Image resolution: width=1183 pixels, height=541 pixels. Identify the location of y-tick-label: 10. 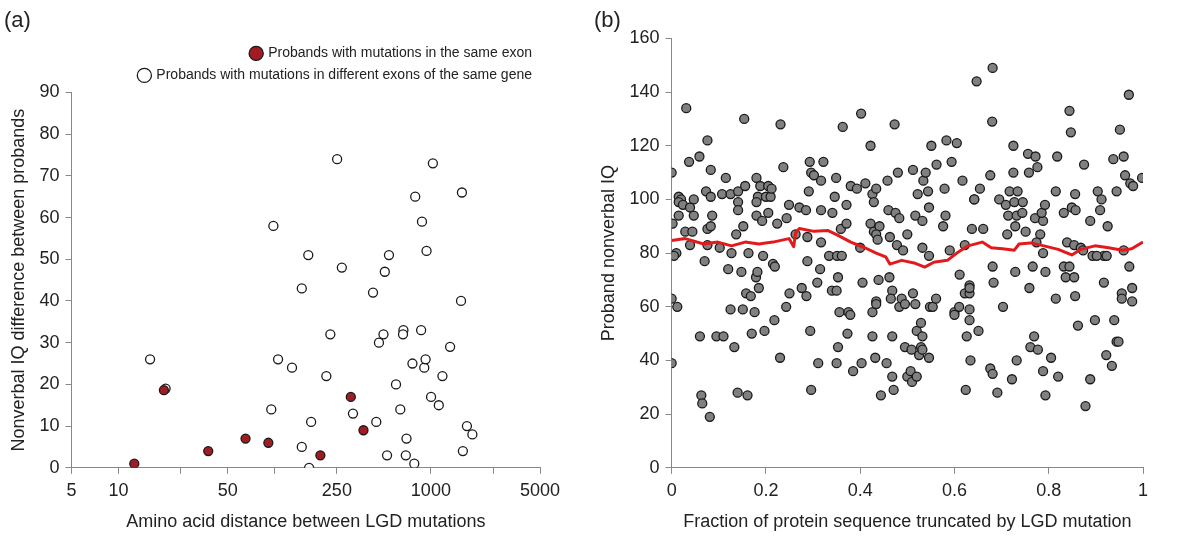
(49, 425).